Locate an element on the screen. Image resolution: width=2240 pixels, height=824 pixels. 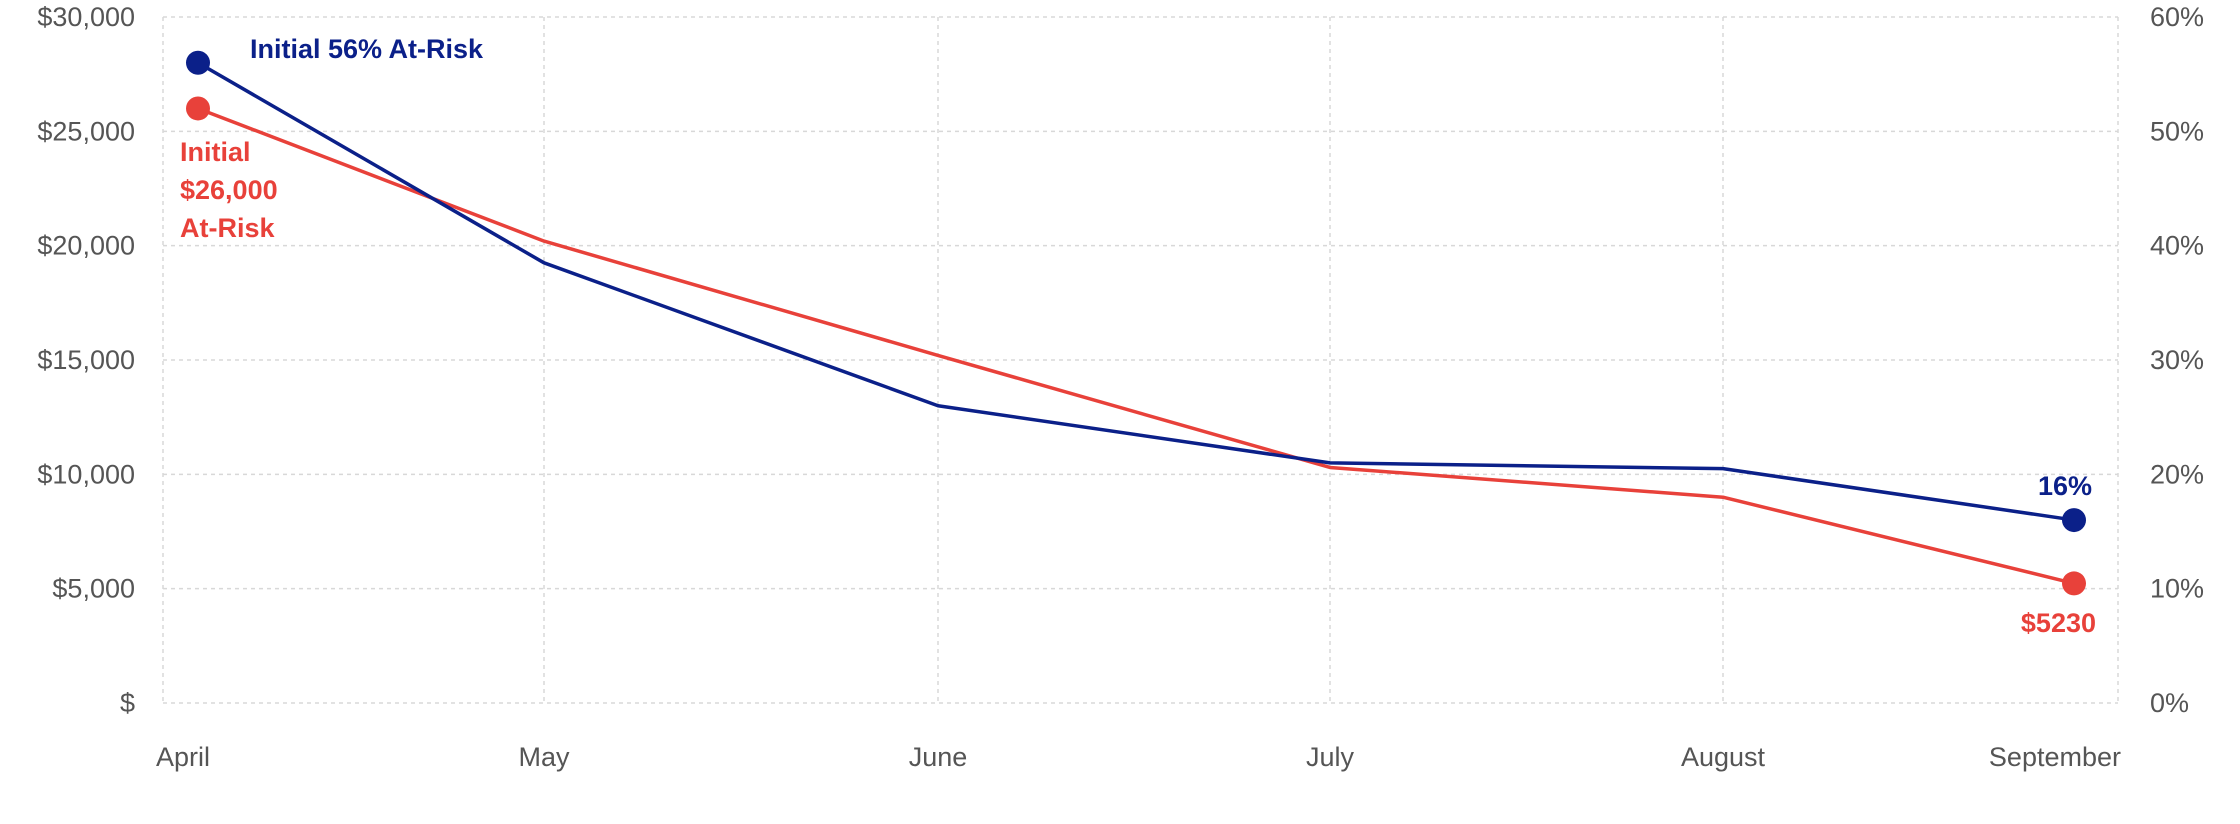
initial-percent-label: Initial 56% At-Risk is located at coordinates (367, 49).